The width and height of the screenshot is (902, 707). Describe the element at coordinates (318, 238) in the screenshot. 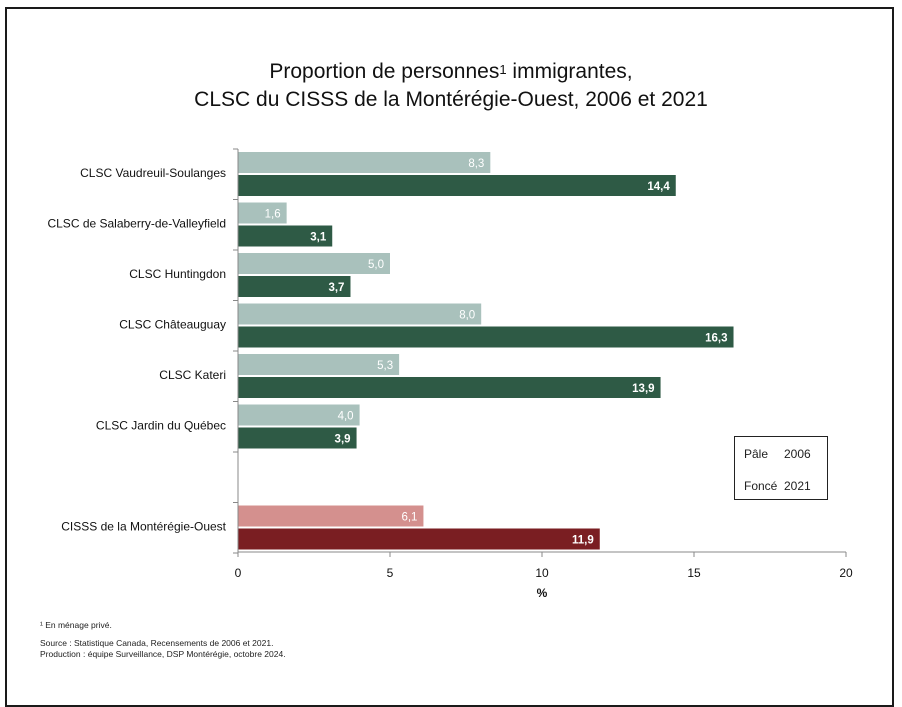

I see `data-label: 3,1` at that location.